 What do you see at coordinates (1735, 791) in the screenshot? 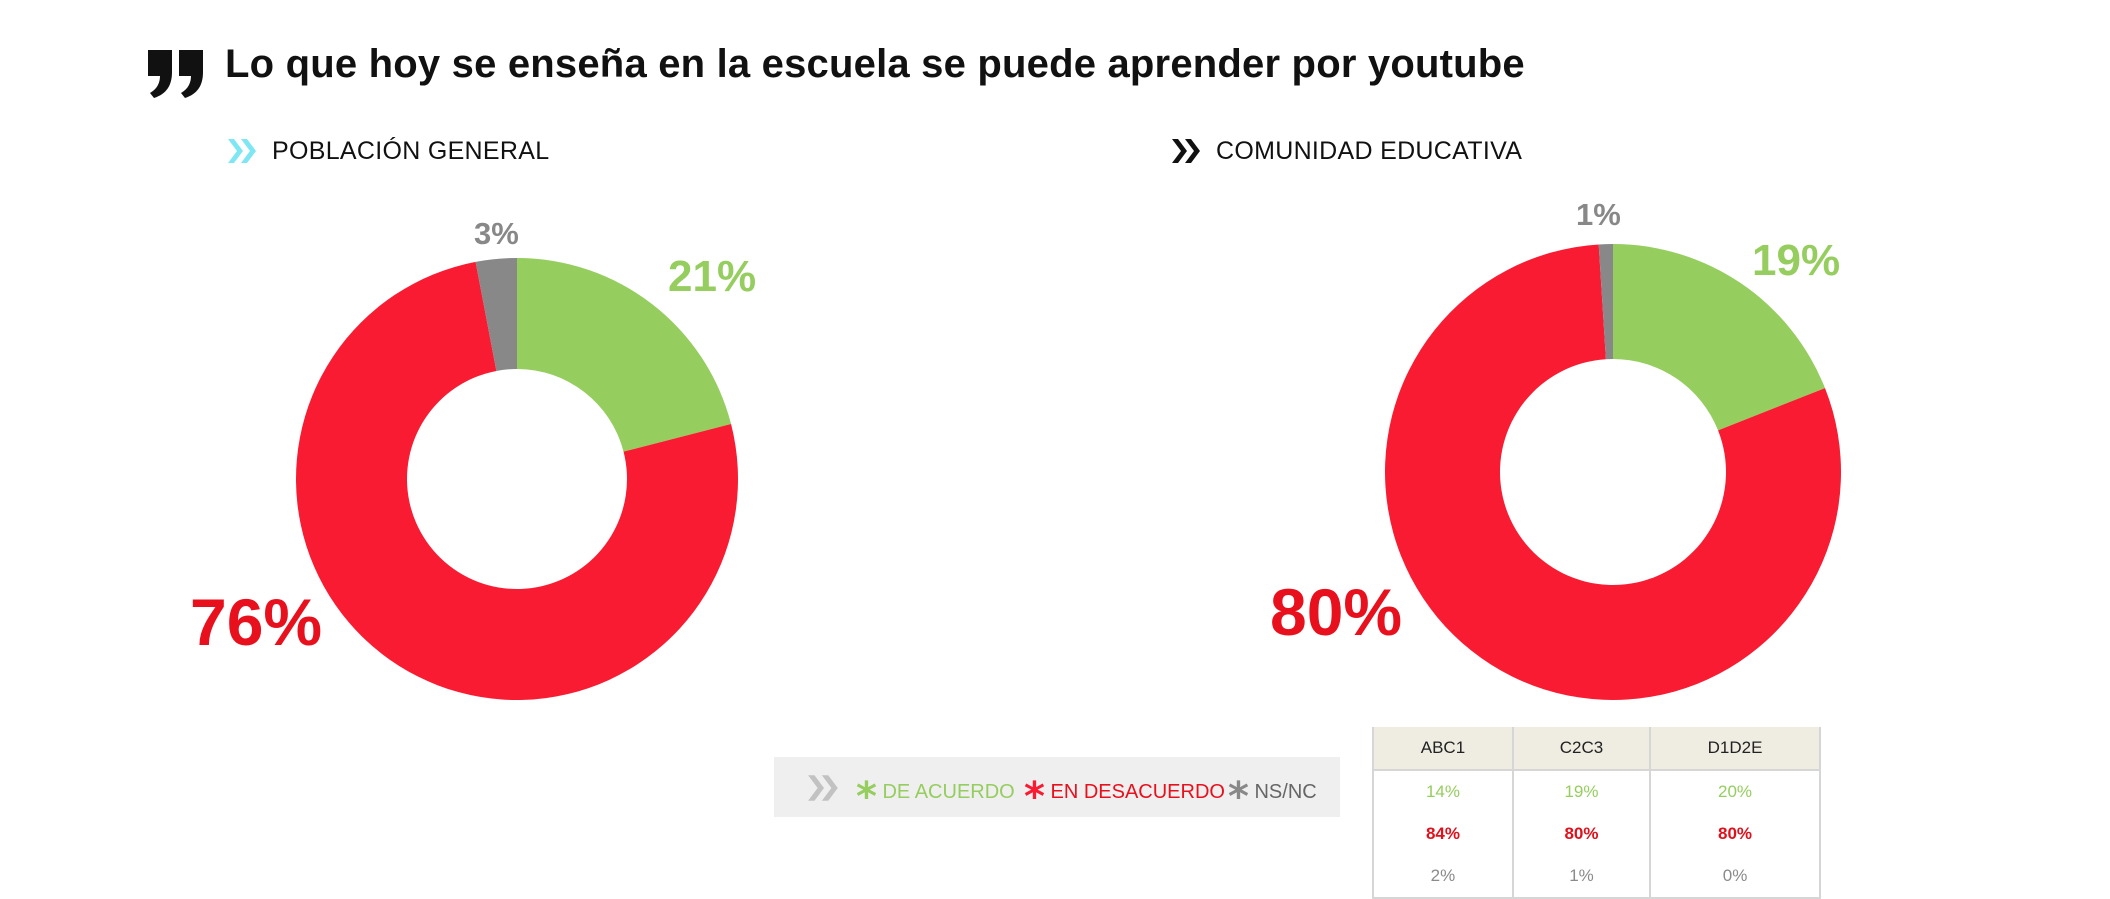
I see `table-cell: 20%` at bounding box center [1735, 791].